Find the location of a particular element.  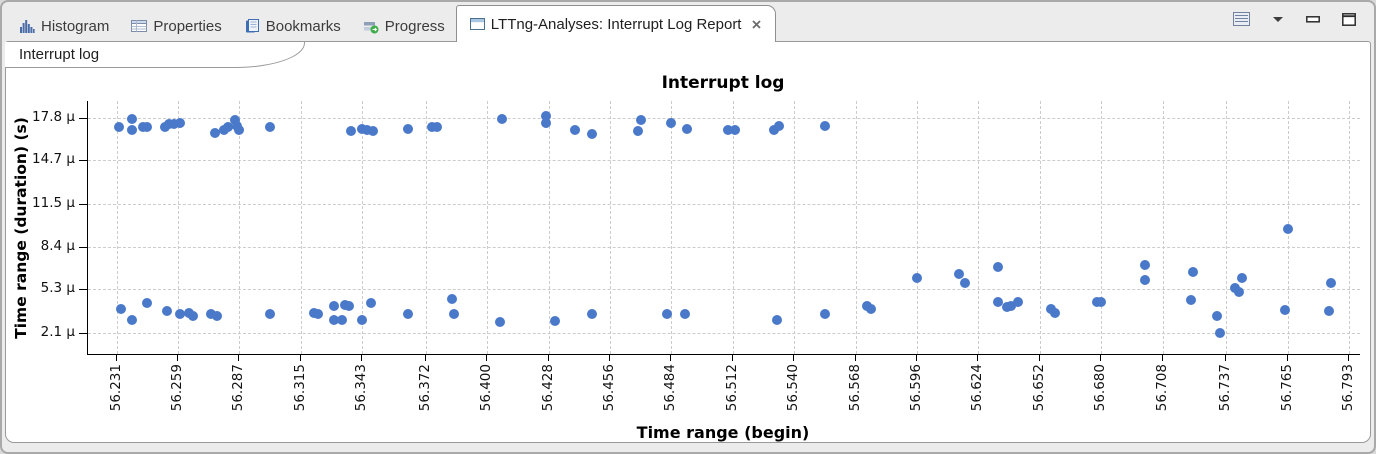

x-tick-label: 56.737 is located at coordinates (1225, 388).